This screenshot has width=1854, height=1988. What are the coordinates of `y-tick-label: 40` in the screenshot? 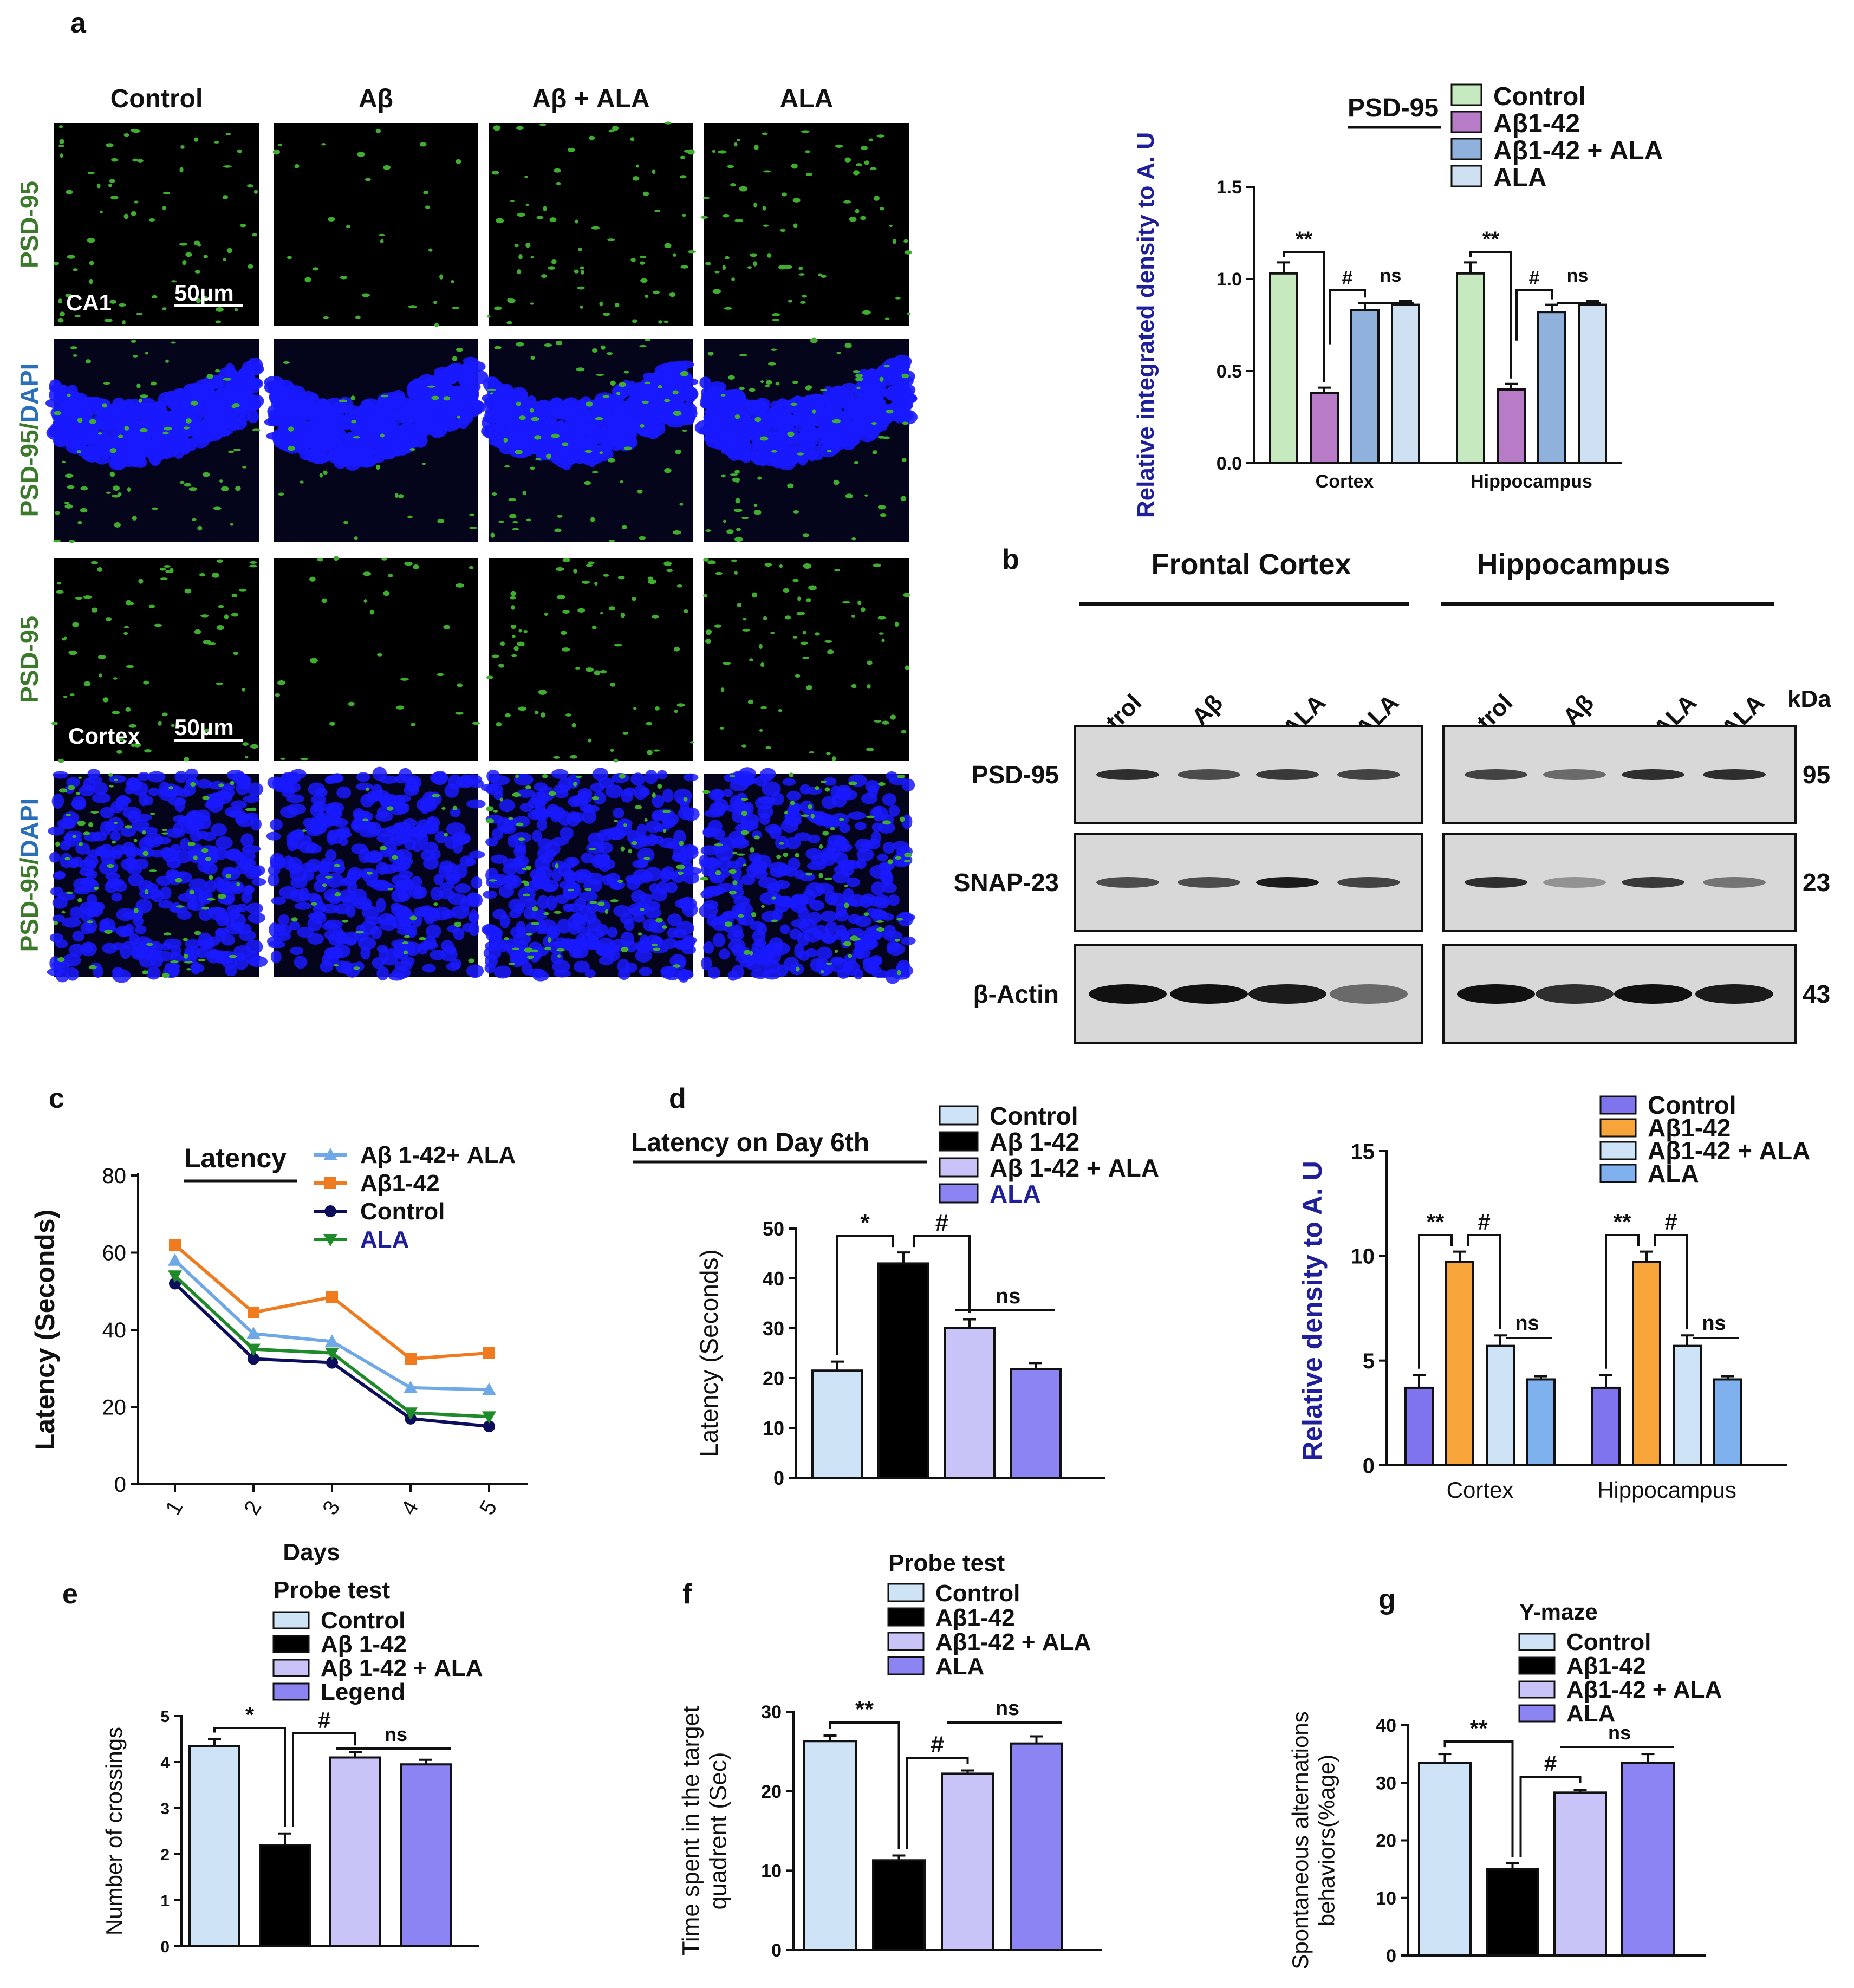 It's located at (114, 1330).